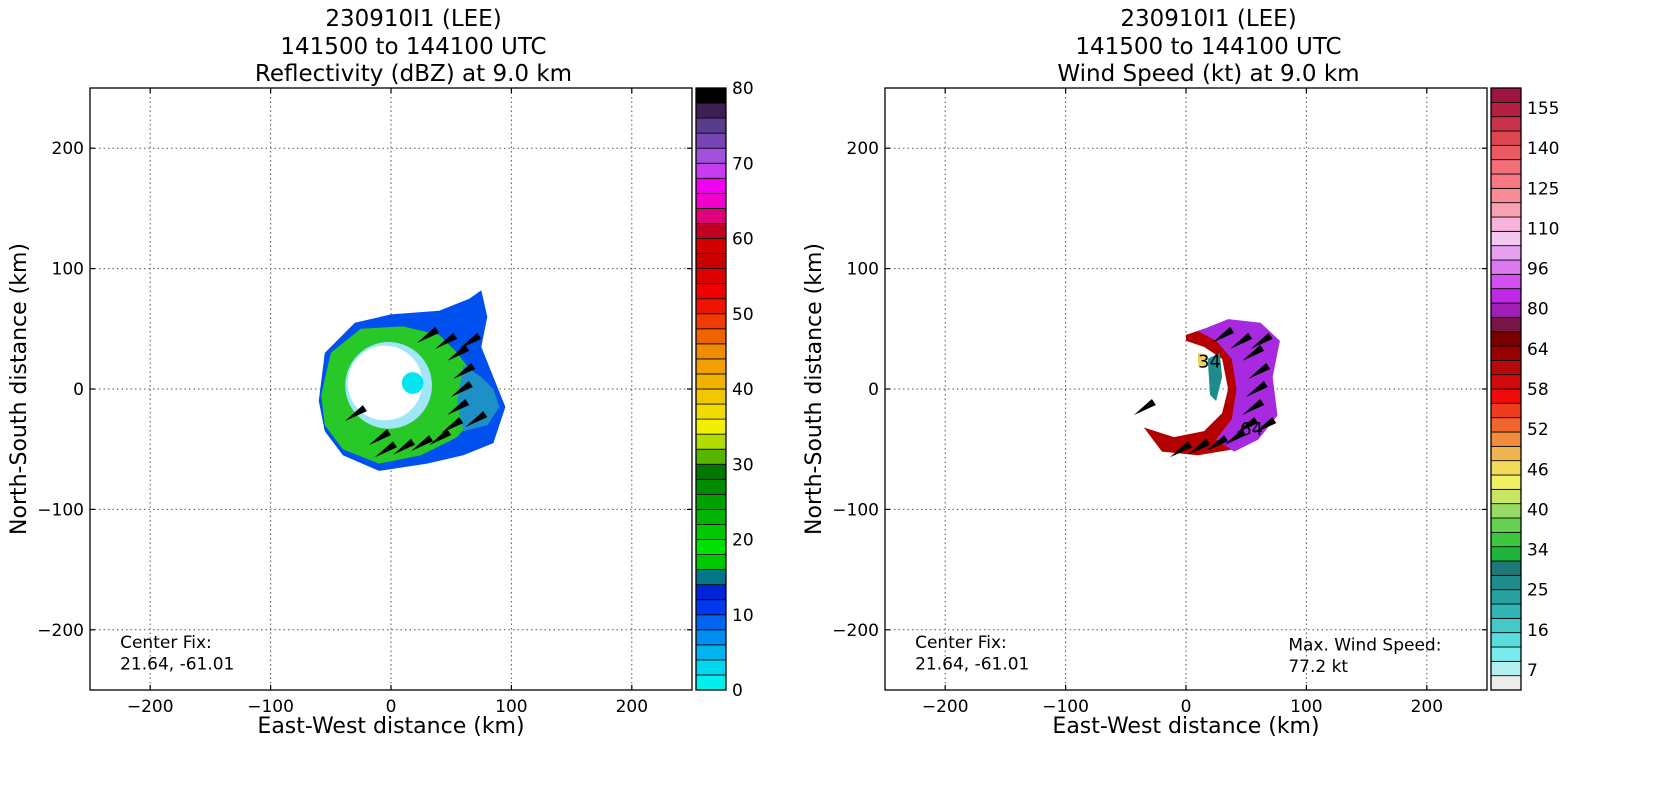 The height and width of the screenshot is (787, 1655). I want to click on colorbar-tick-label: 60, so click(743, 240).